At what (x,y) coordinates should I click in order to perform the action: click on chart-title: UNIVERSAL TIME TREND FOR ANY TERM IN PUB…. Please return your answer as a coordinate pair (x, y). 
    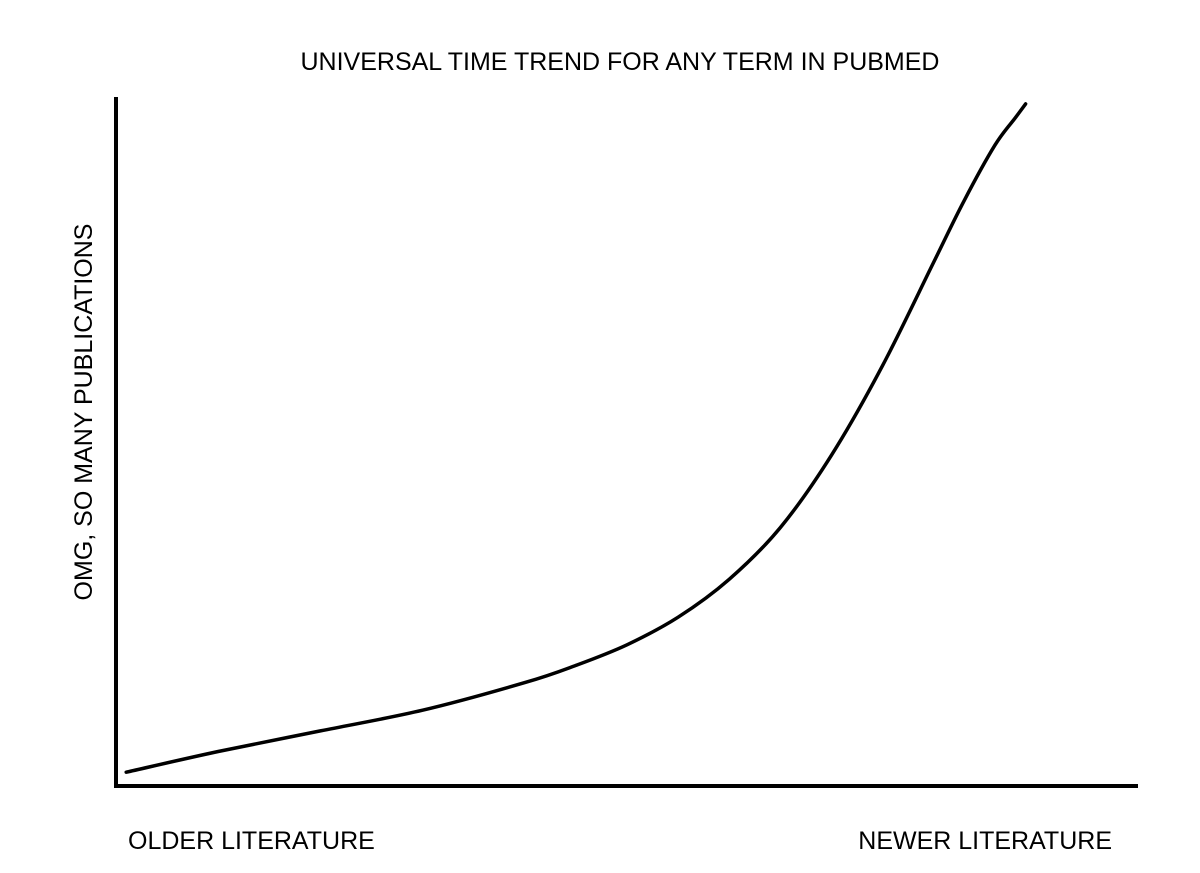
    Looking at the image, I should click on (619, 62).